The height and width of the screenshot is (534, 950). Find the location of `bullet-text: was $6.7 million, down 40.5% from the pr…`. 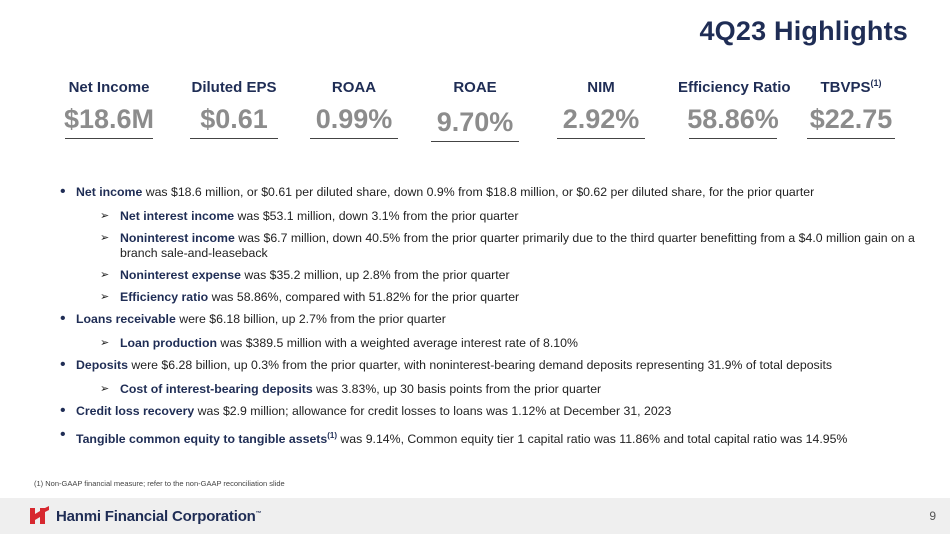

bullet-text: was $6.7 million, down 40.5% from the pr… is located at coordinates (517, 245).